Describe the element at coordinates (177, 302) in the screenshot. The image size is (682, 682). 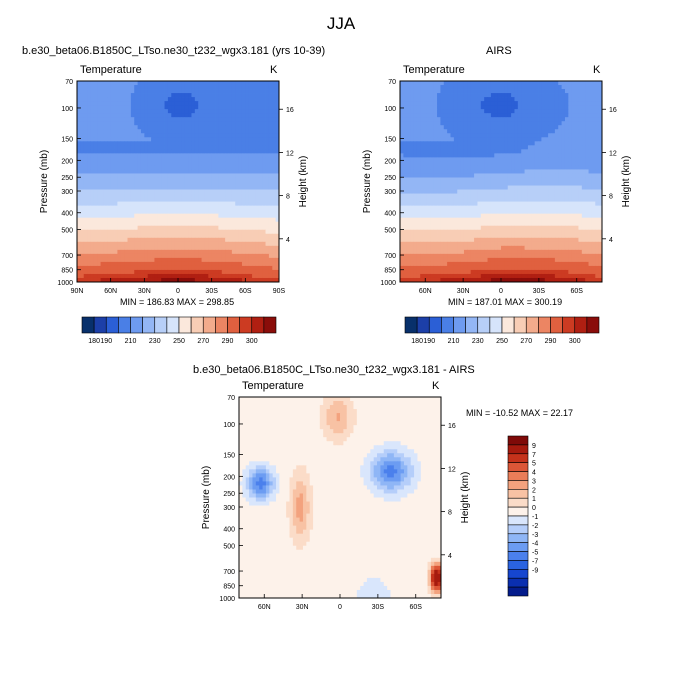
I see `panel-1-minmax: MIN = 186.83 MAX = 298.85` at that location.